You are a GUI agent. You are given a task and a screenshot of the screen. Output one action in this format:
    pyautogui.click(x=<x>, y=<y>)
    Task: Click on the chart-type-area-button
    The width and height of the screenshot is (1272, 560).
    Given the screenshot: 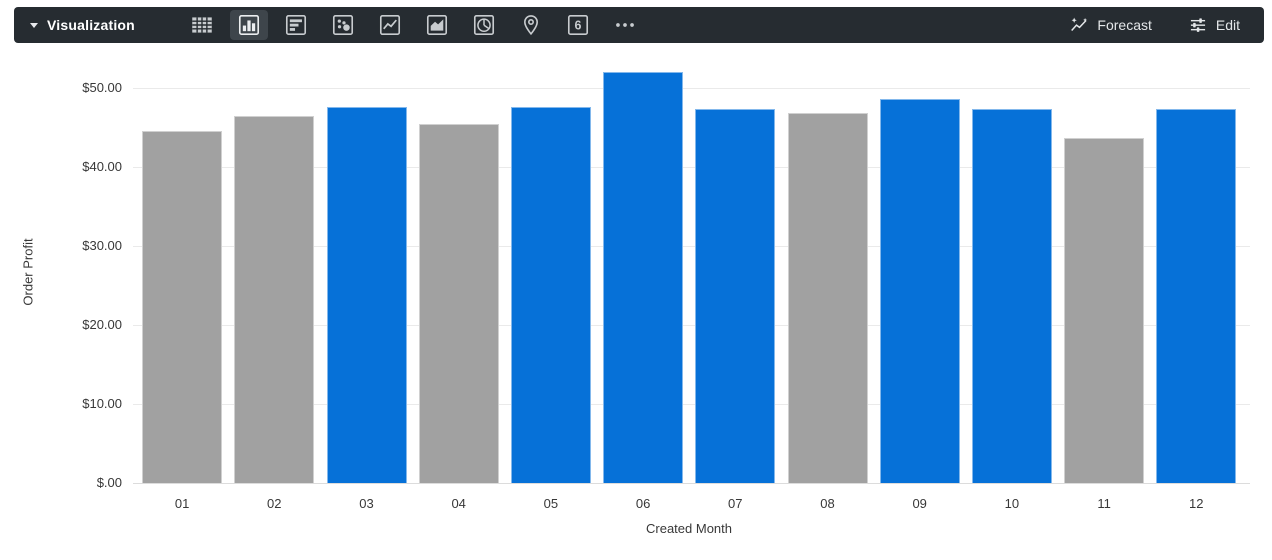 What is the action you would take?
    pyautogui.click(x=437, y=25)
    